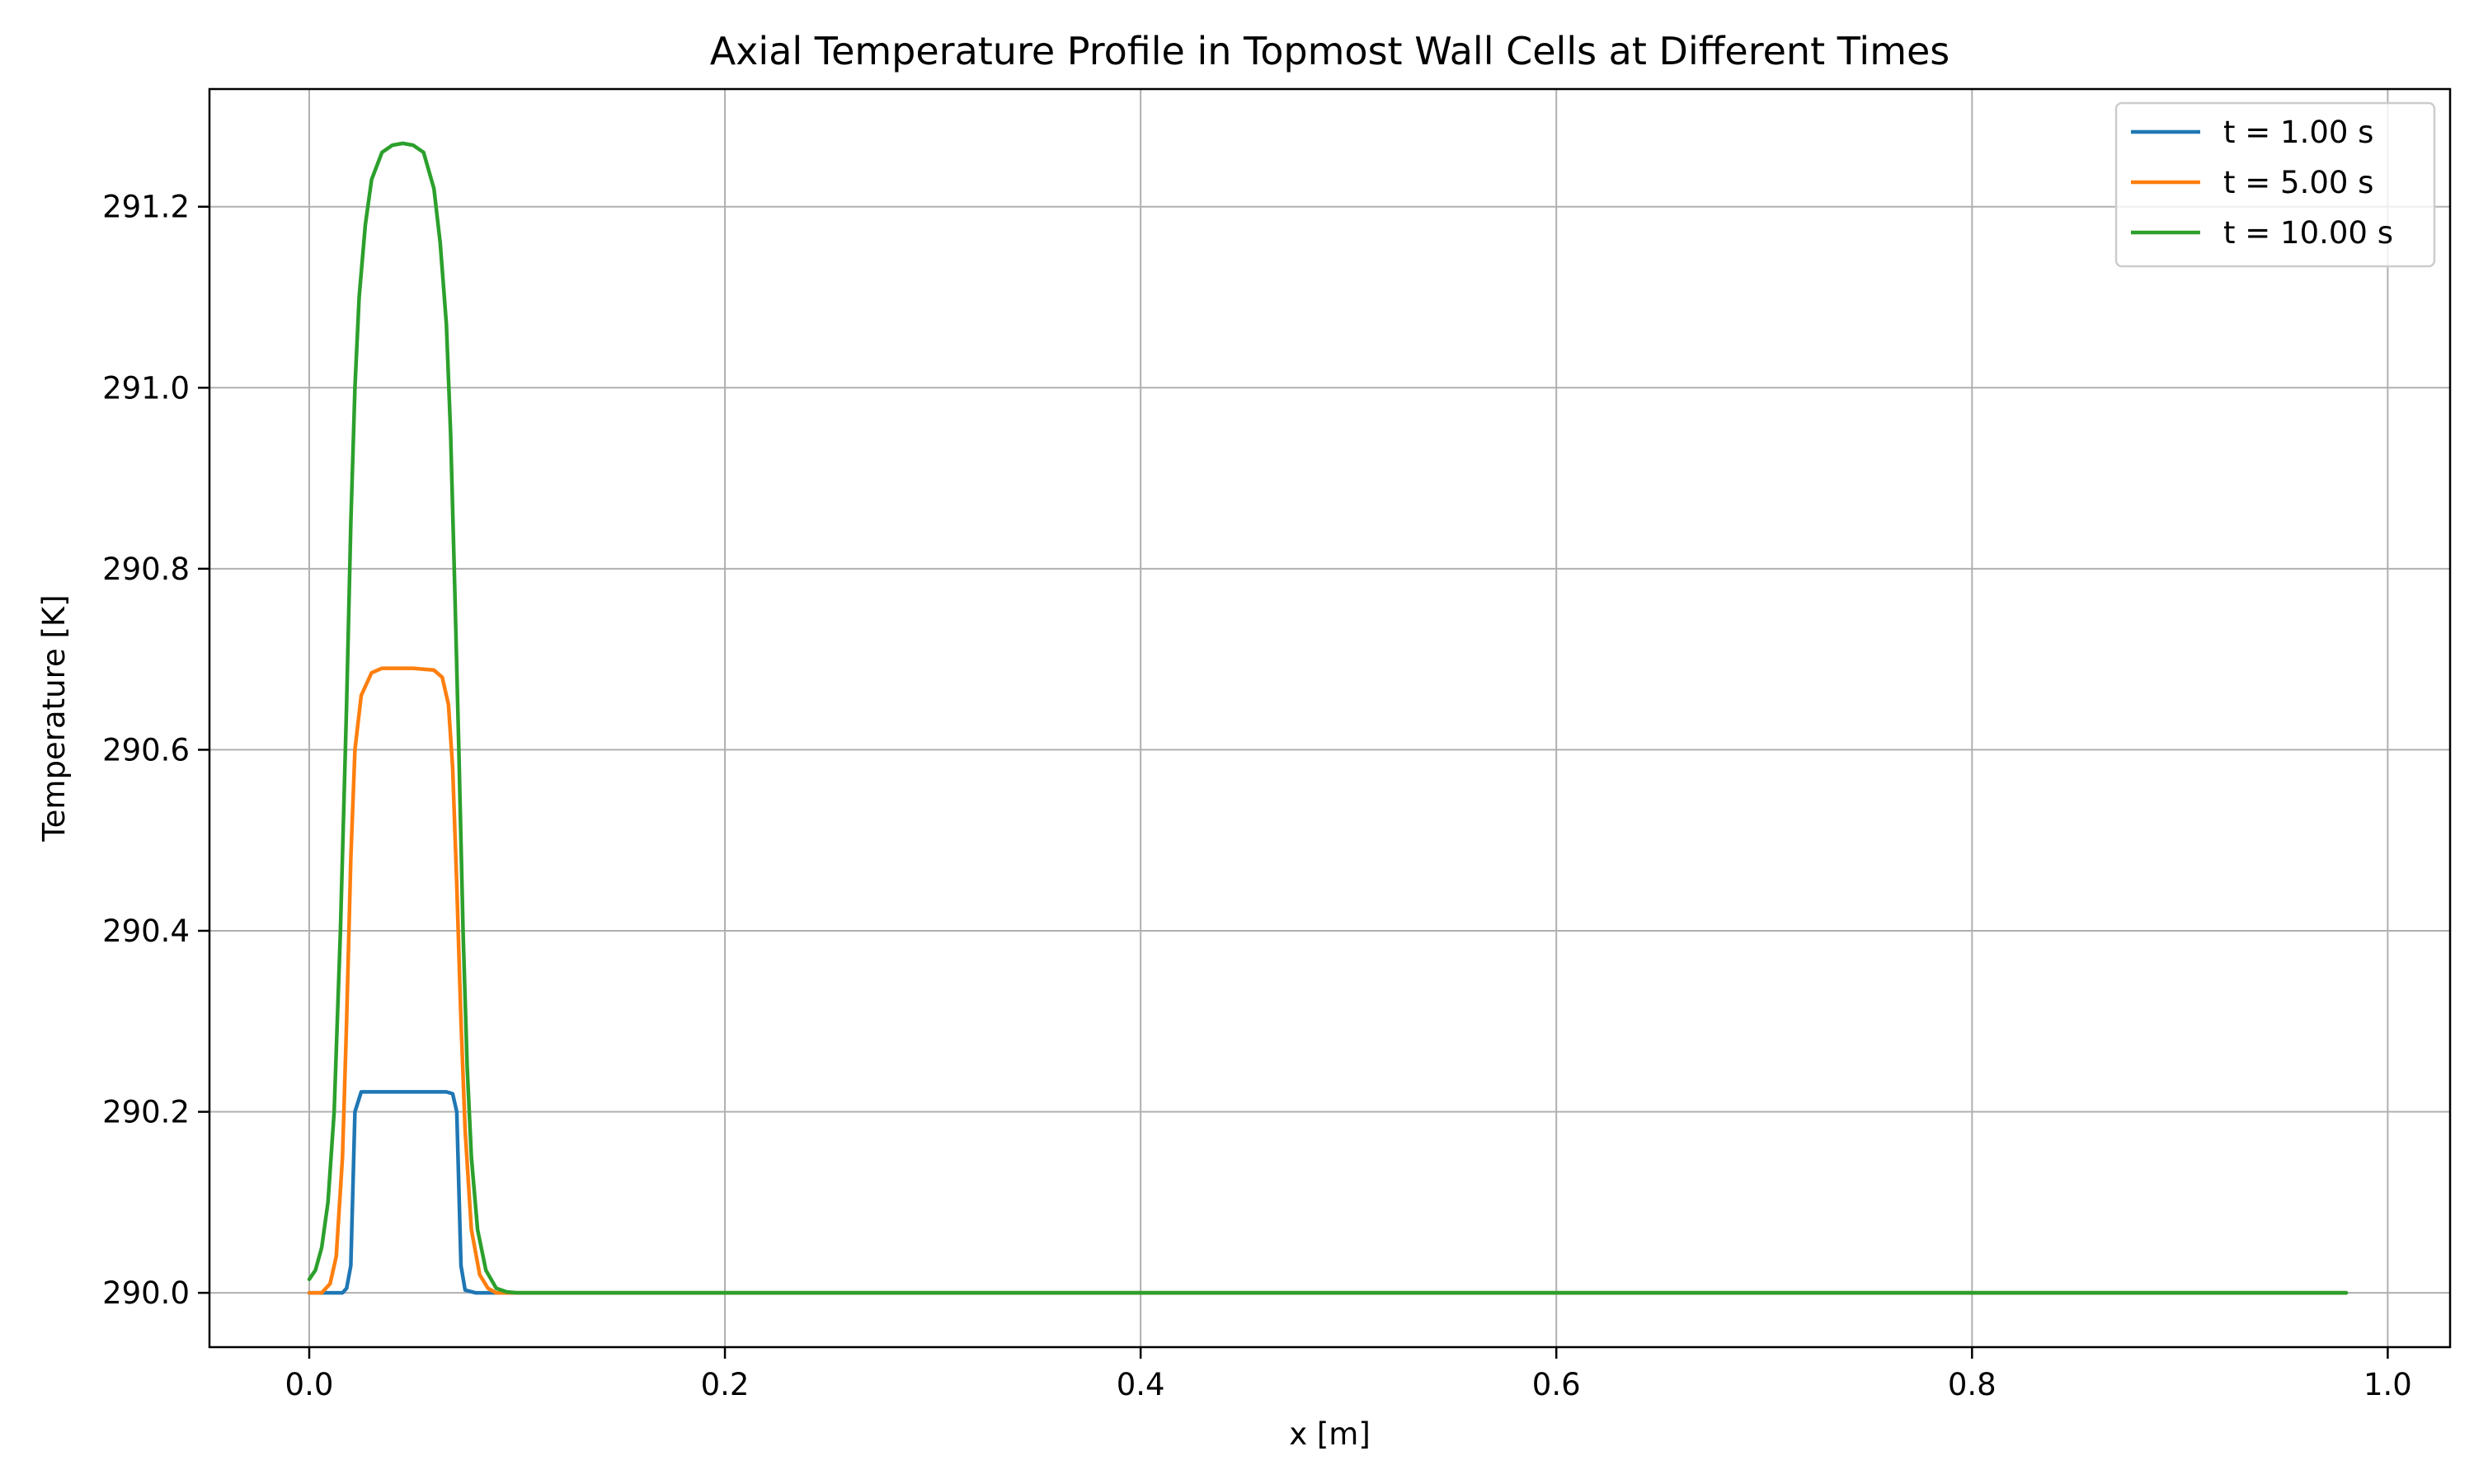  What do you see at coordinates (1141, 1384) in the screenshot?
I see `x-tick-label: 0.4` at bounding box center [1141, 1384].